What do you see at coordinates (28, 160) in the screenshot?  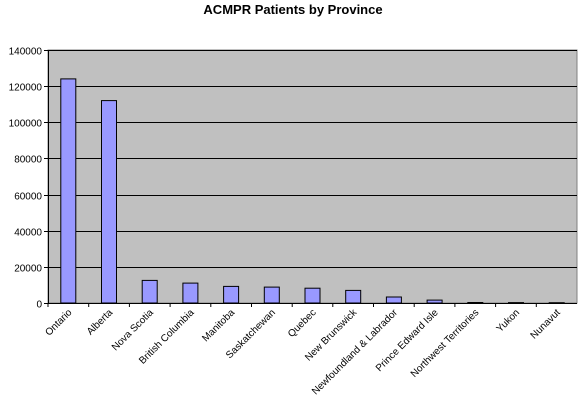 I see `y-tick-label: 80000` at bounding box center [28, 160].